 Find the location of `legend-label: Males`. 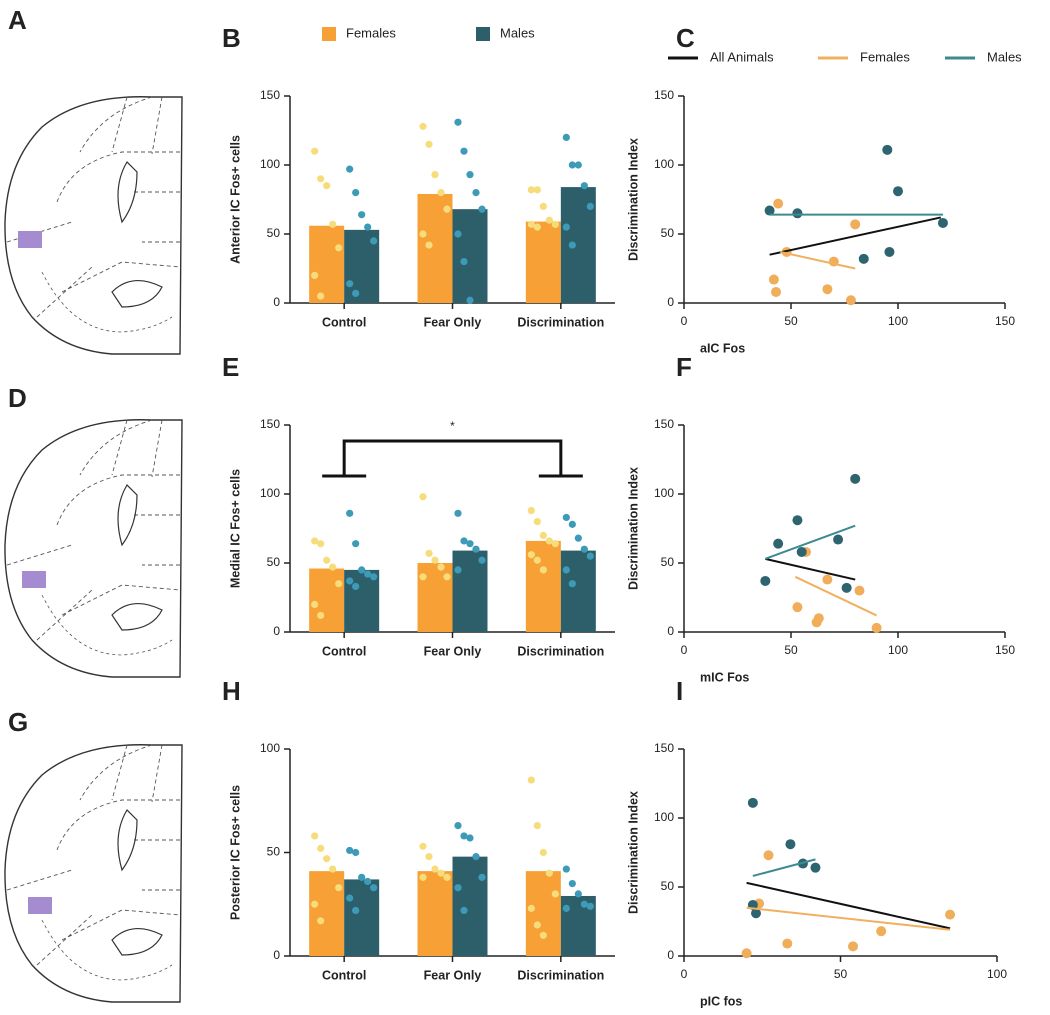

legend-label: Males is located at coordinates (517, 32).